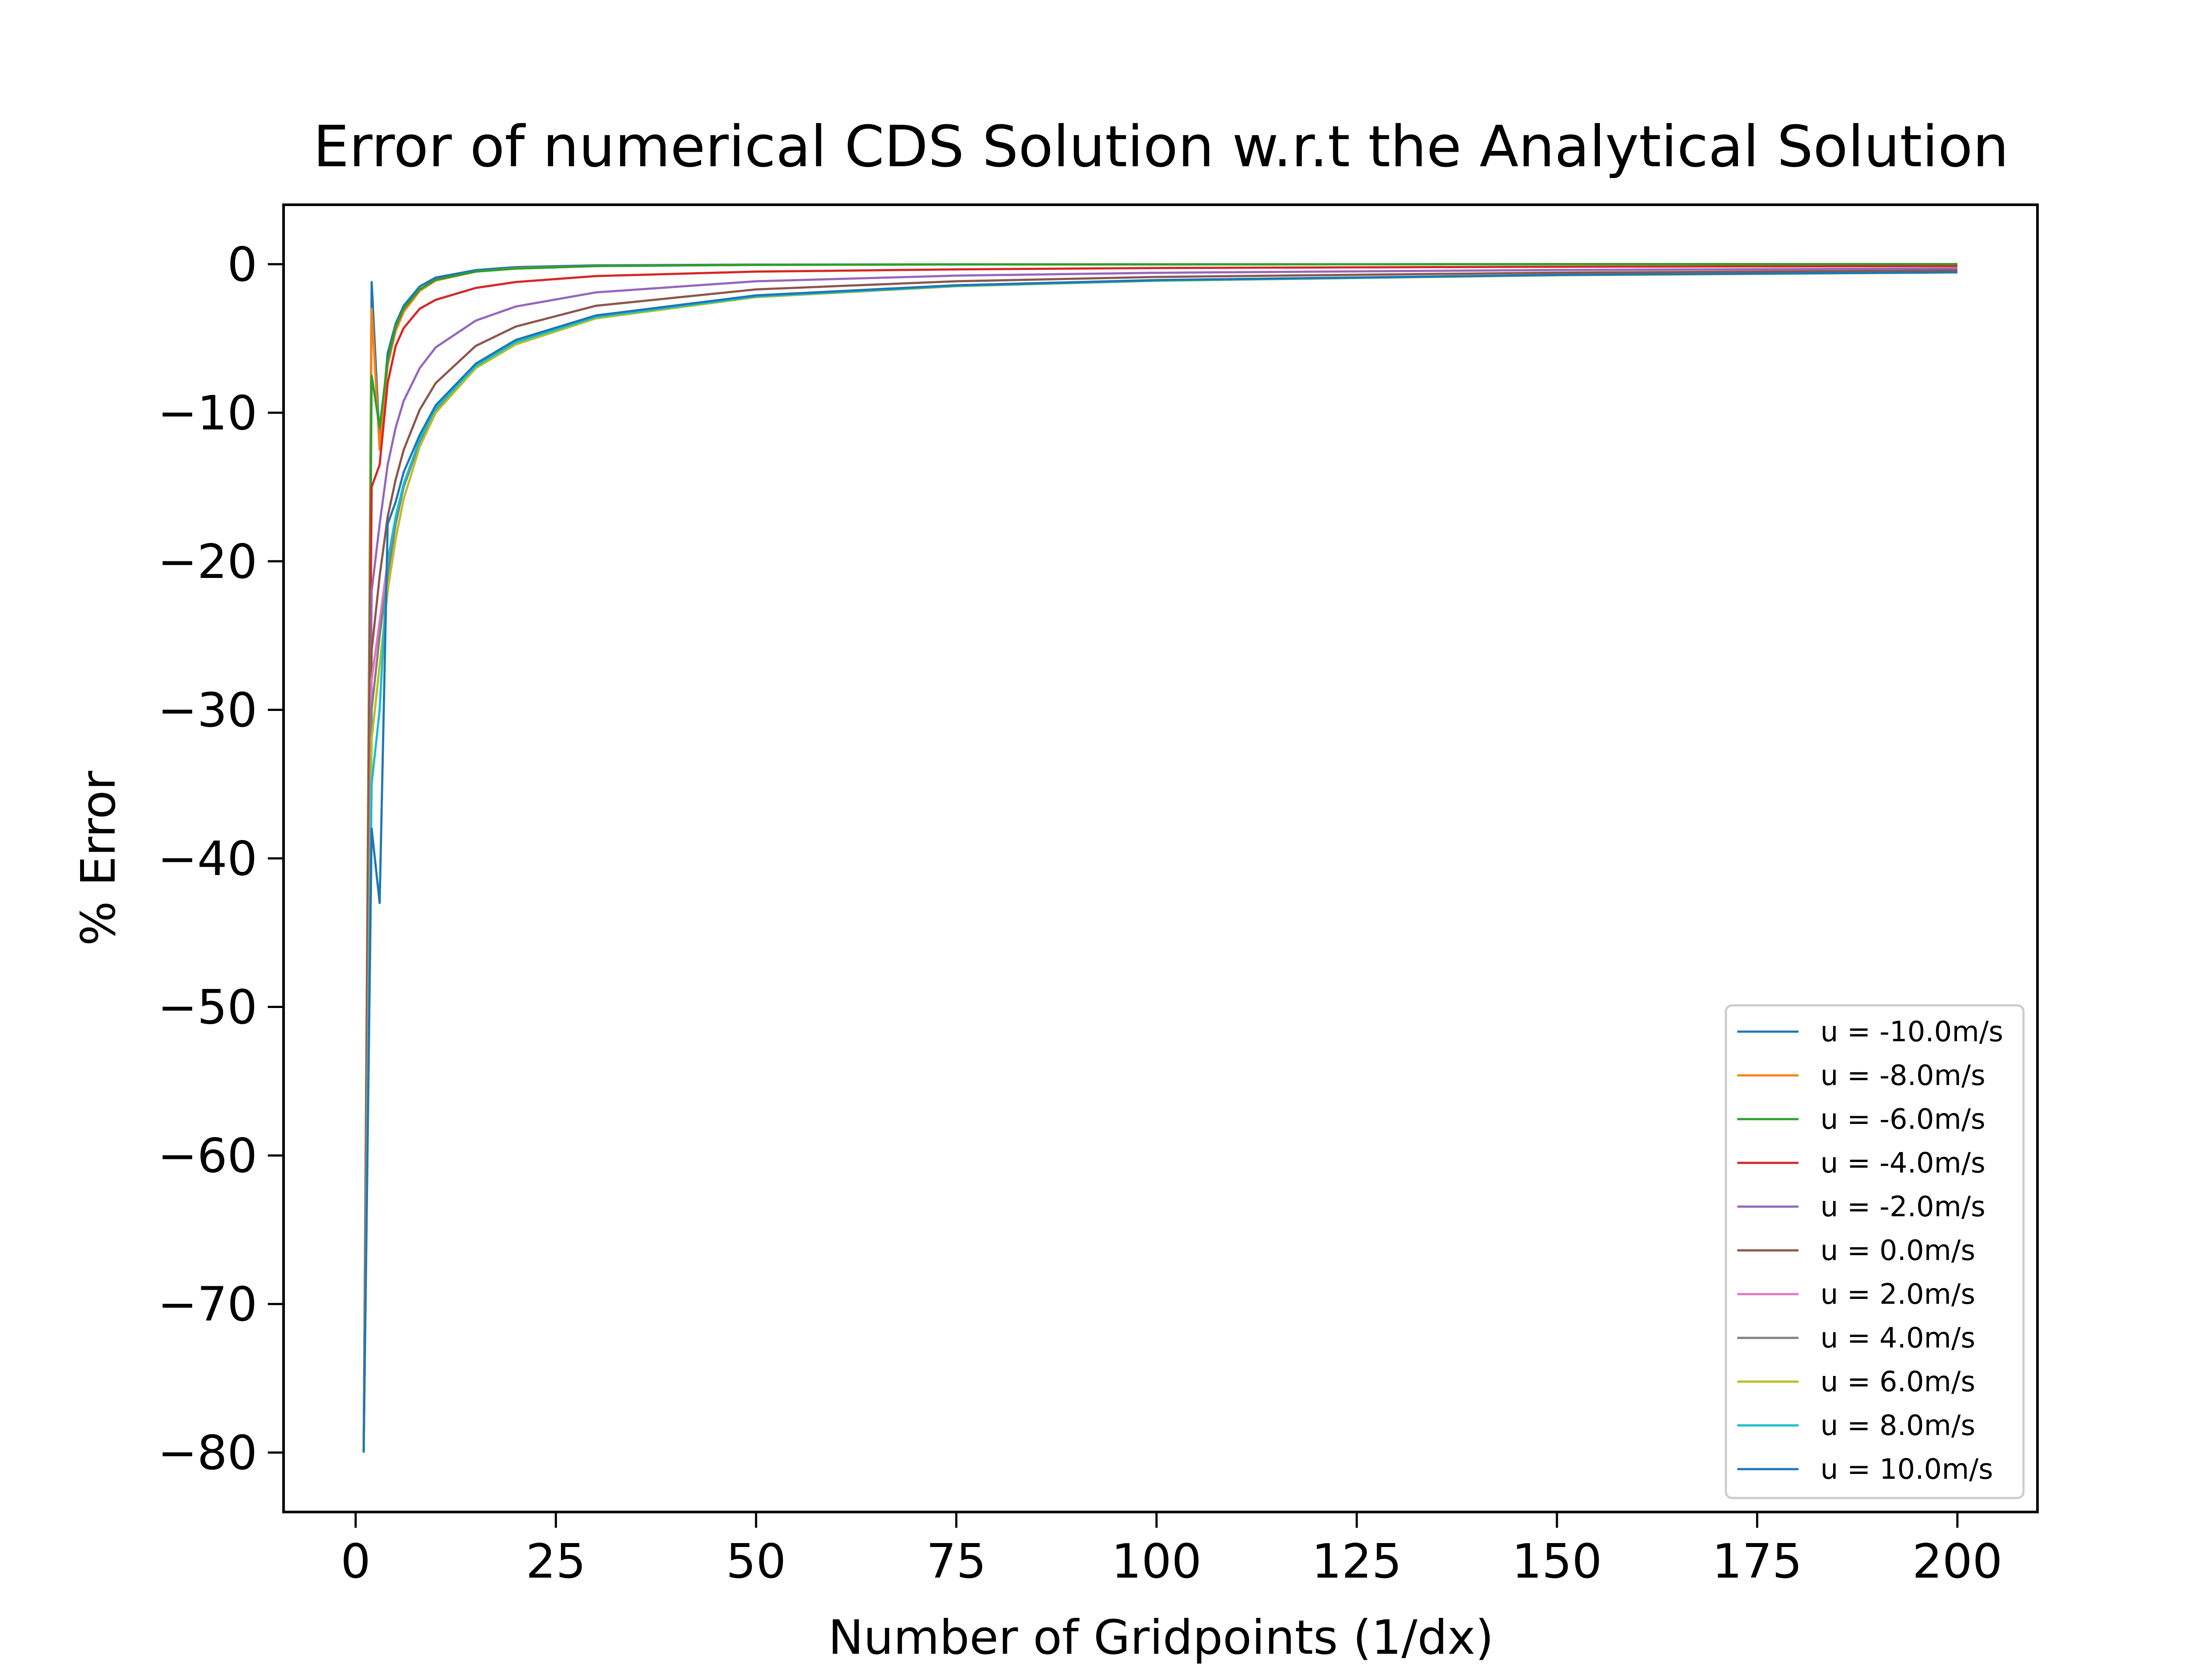 This screenshot has width=2188, height=1680. Describe the element at coordinates (1157, 1561) in the screenshot. I see `x-tick-label: 100` at that location.